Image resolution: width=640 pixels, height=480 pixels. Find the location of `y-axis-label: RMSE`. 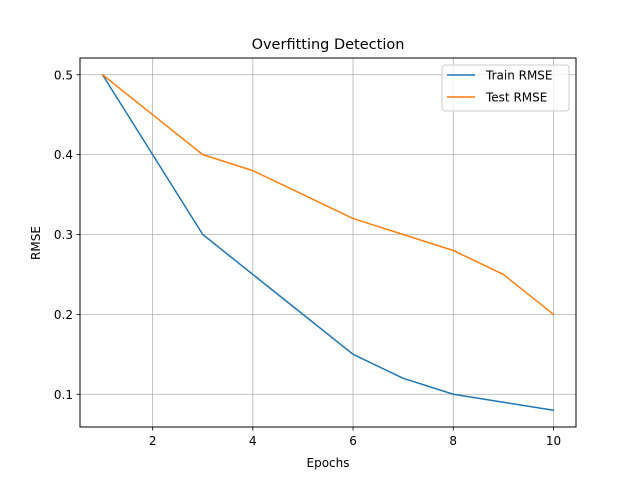

y-axis-label: RMSE is located at coordinates (36, 243).